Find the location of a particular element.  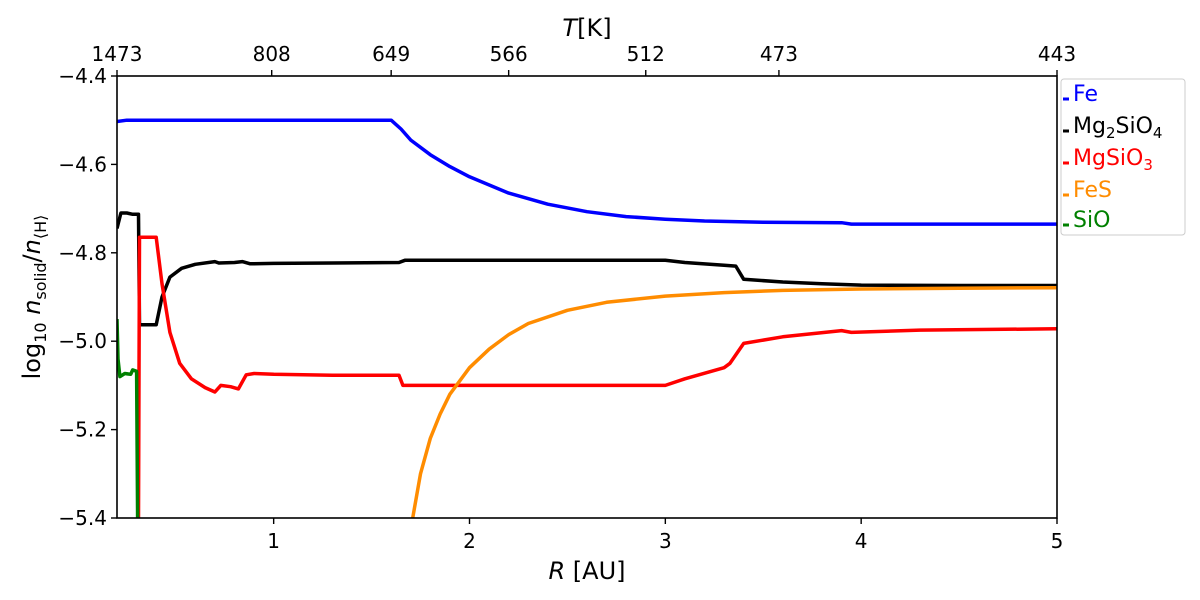

x-axis-label-var: R is located at coordinates (556, 571).